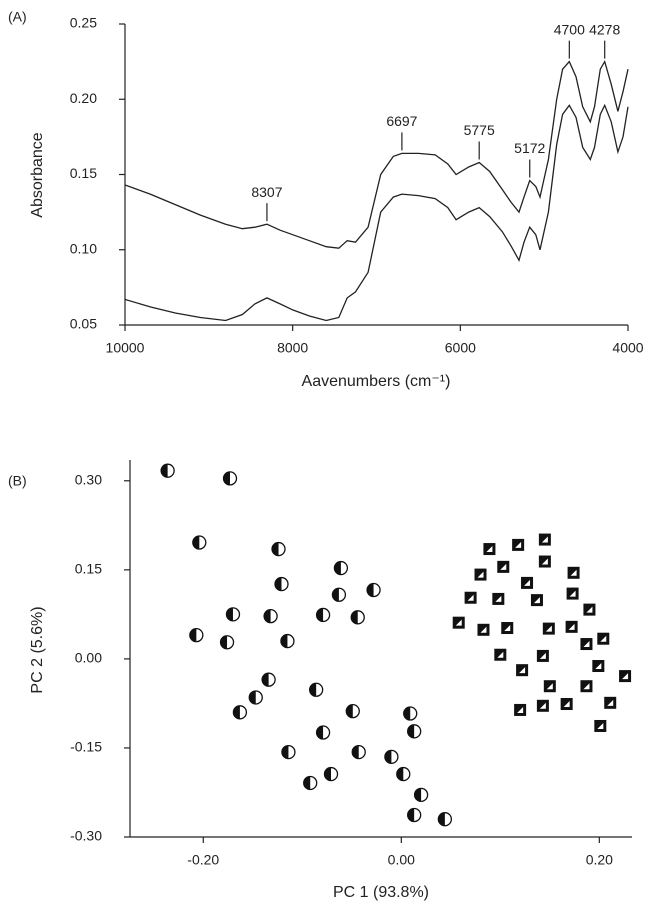 The width and height of the screenshot is (651, 905). What do you see at coordinates (401, 860) in the screenshot?
I see `x-tick-label: 0.00` at bounding box center [401, 860].